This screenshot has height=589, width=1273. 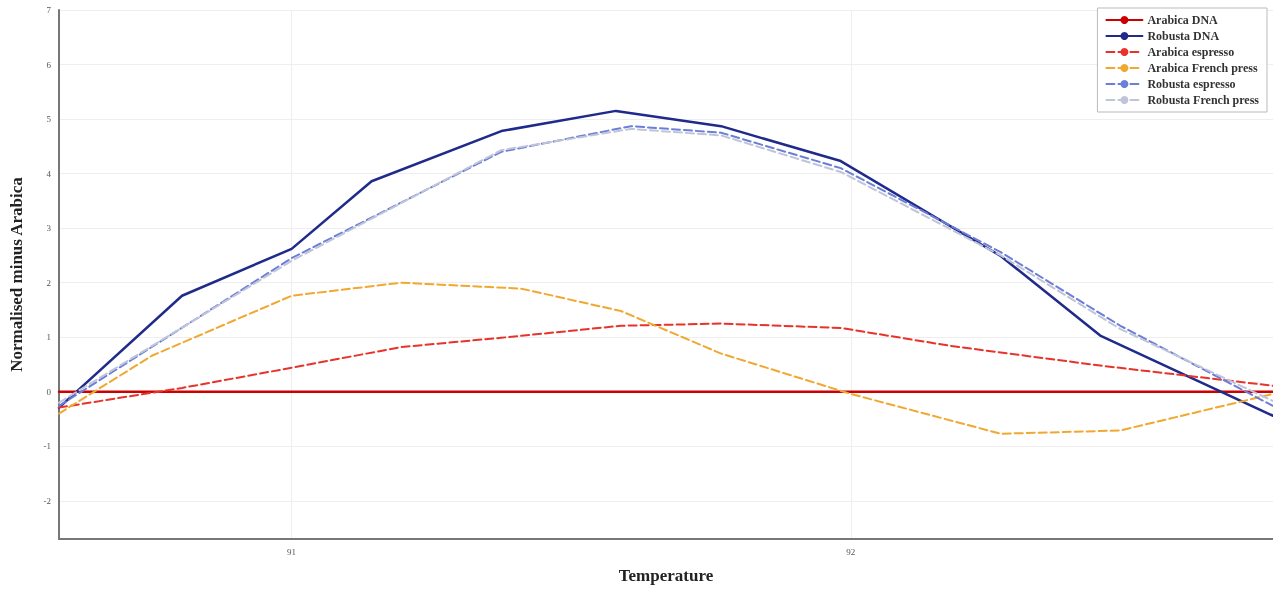 What do you see at coordinates (1183, 20) in the screenshot?
I see `legend-label: Arabica DNA` at bounding box center [1183, 20].